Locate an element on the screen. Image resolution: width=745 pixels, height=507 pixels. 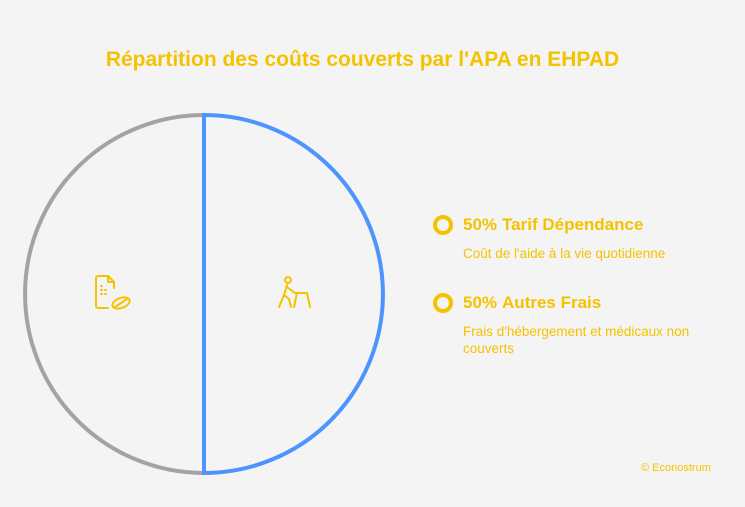
icons is located at coordinates (203, 292).